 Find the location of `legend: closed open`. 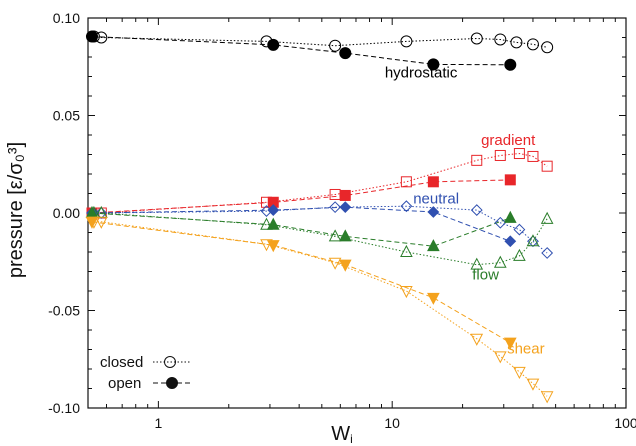

legend: closed open is located at coordinates (145, 373).